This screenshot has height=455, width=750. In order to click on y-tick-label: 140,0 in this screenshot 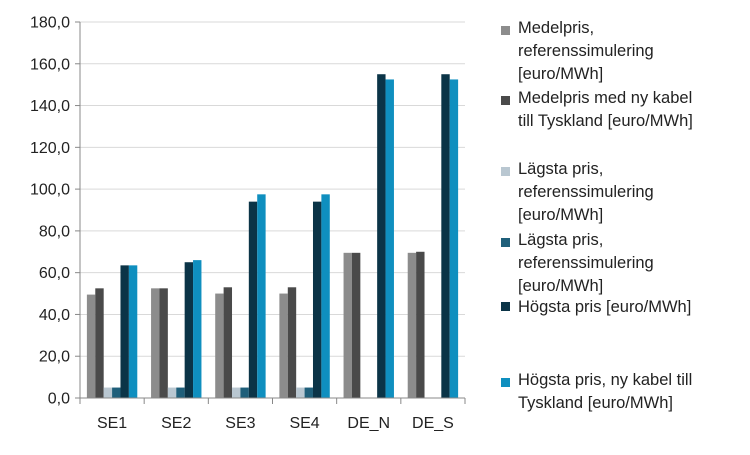, I will do `click(50, 106)`.